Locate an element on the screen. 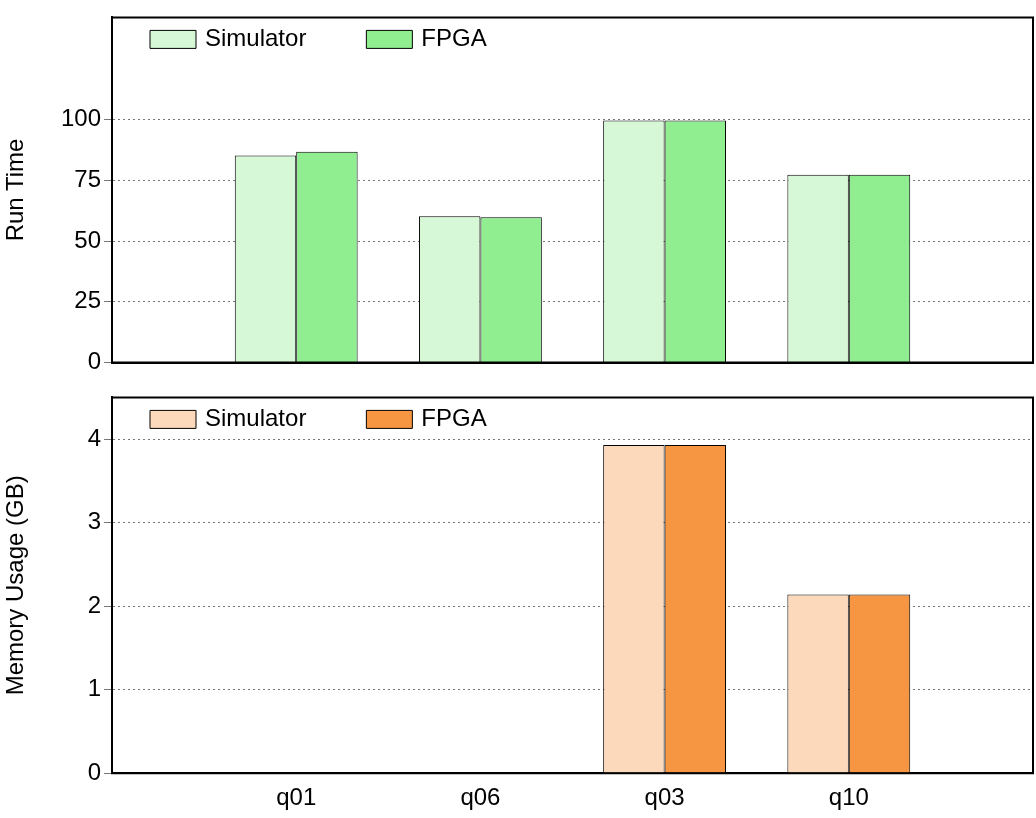 This screenshot has width=1036, height=818. y-tick-label: 1 is located at coordinates (94, 688).